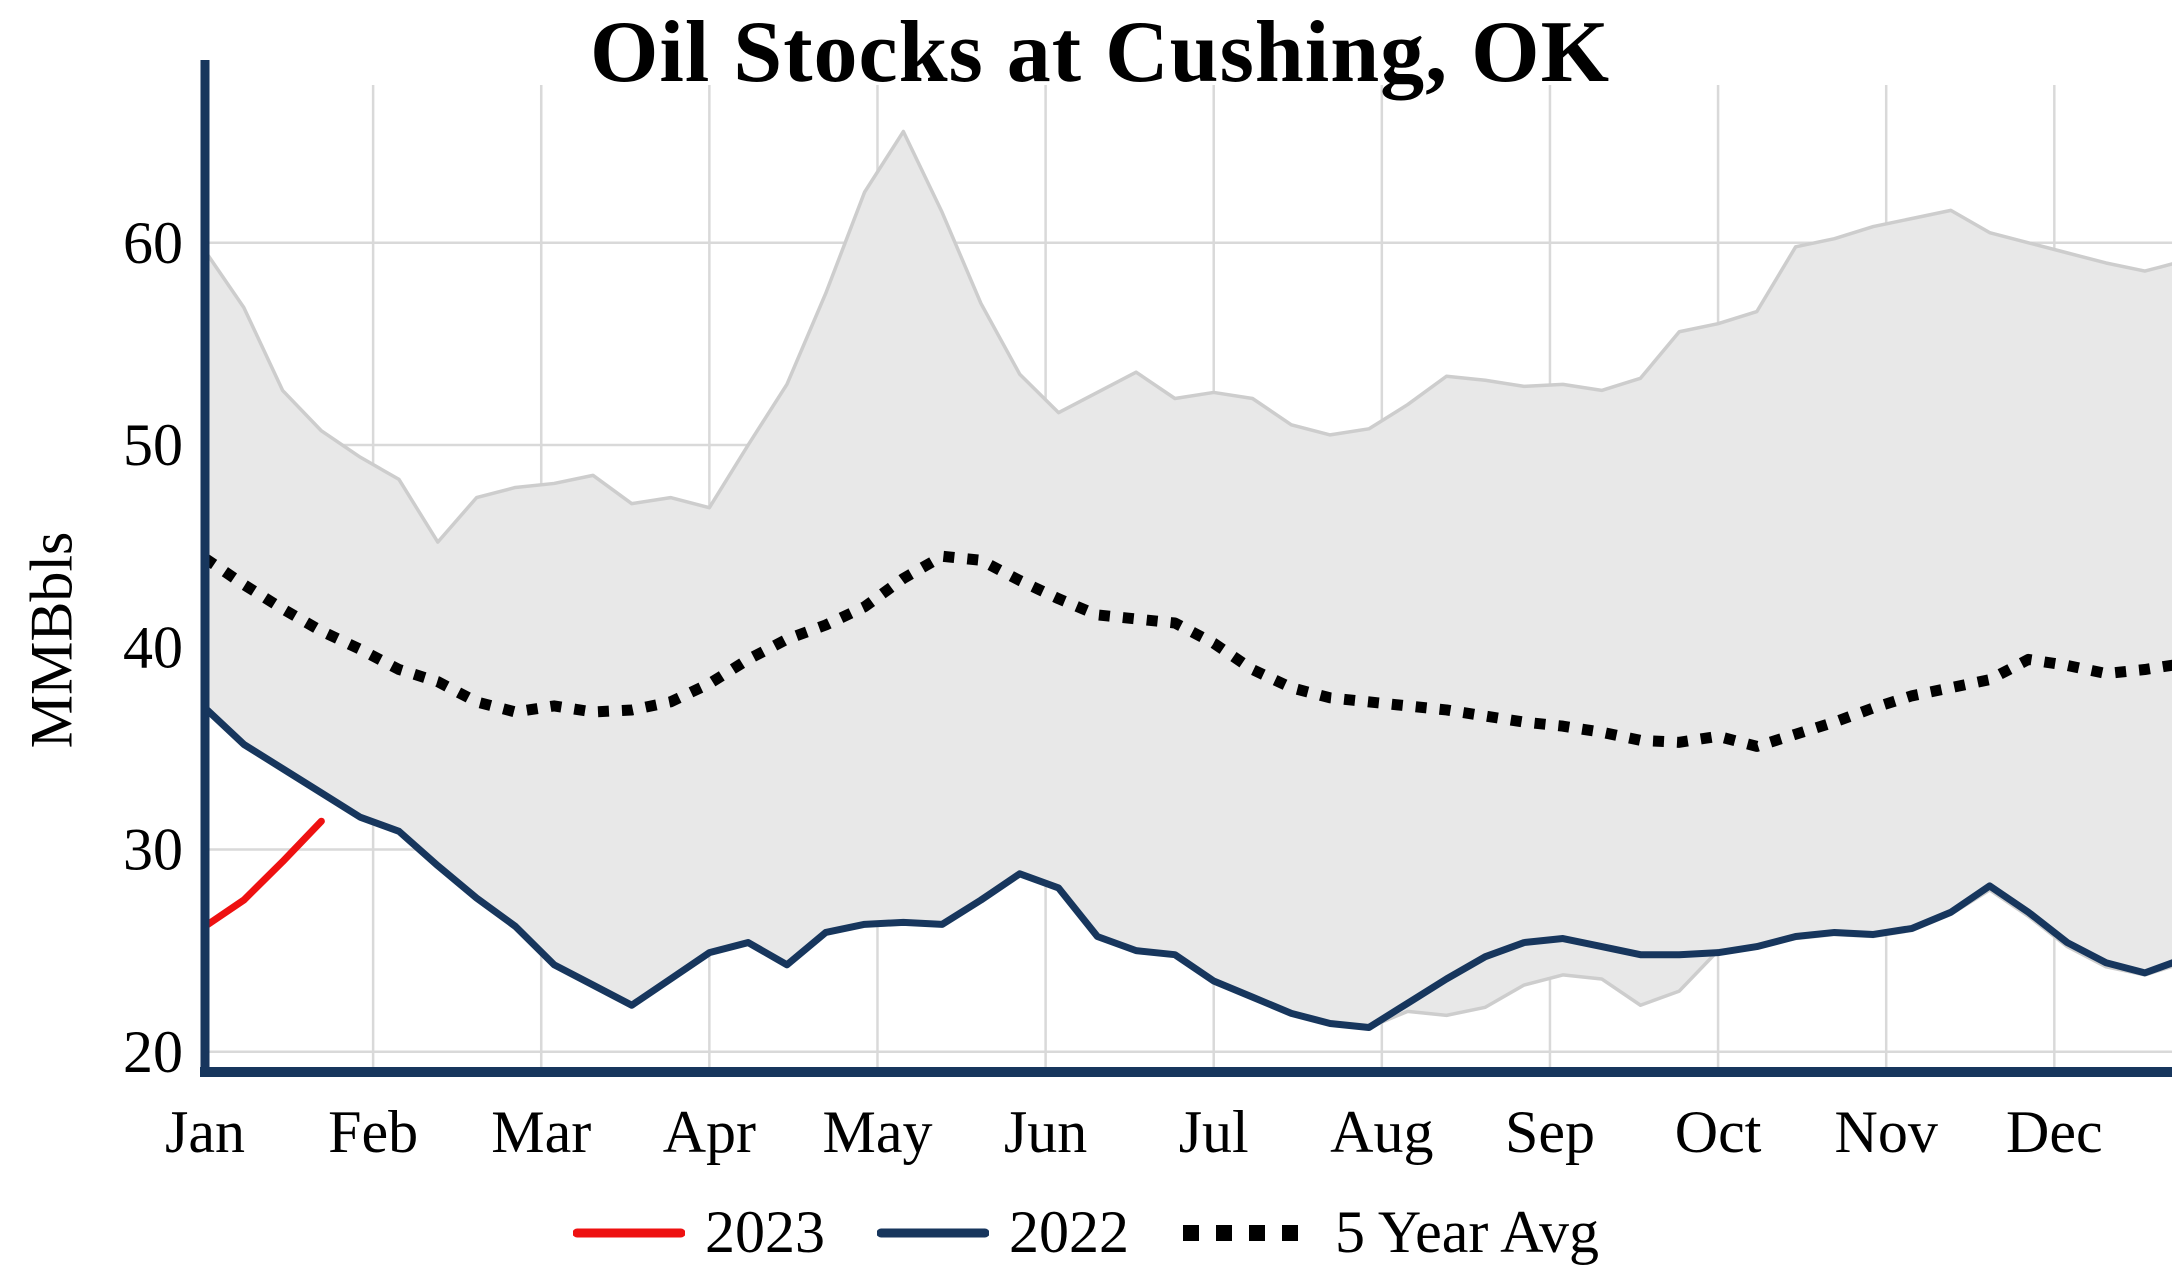 This screenshot has height=1276, width=2172. What do you see at coordinates (933, 1232) in the screenshot?
I see `legend-line-2022-swatch` at bounding box center [933, 1232].